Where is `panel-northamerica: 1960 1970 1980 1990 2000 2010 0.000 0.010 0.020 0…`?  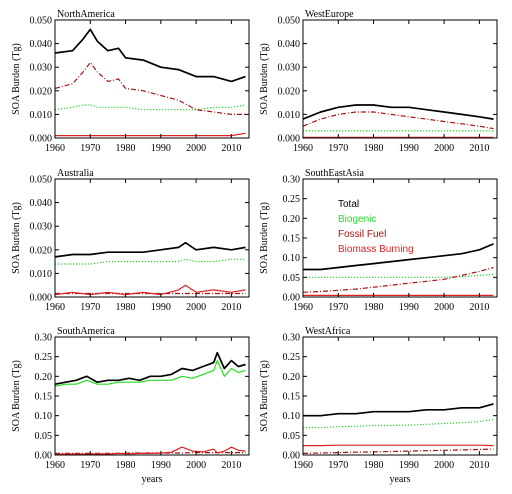
panel-northamerica: 1960 1970 1980 1990 2000 2010 0.000 0.010 0.020 0… is located at coordinates (130, 81).